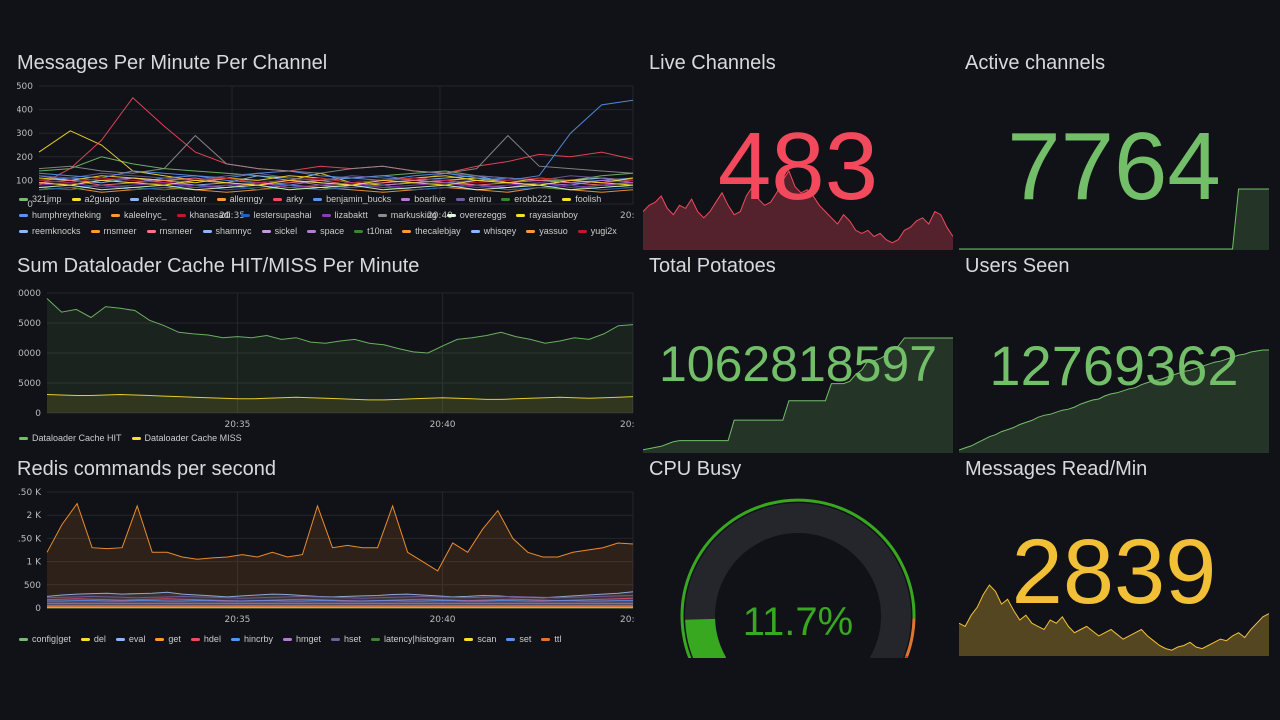 The height and width of the screenshot is (720, 1280). I want to click on legend-label: scan, so click(487, 639).